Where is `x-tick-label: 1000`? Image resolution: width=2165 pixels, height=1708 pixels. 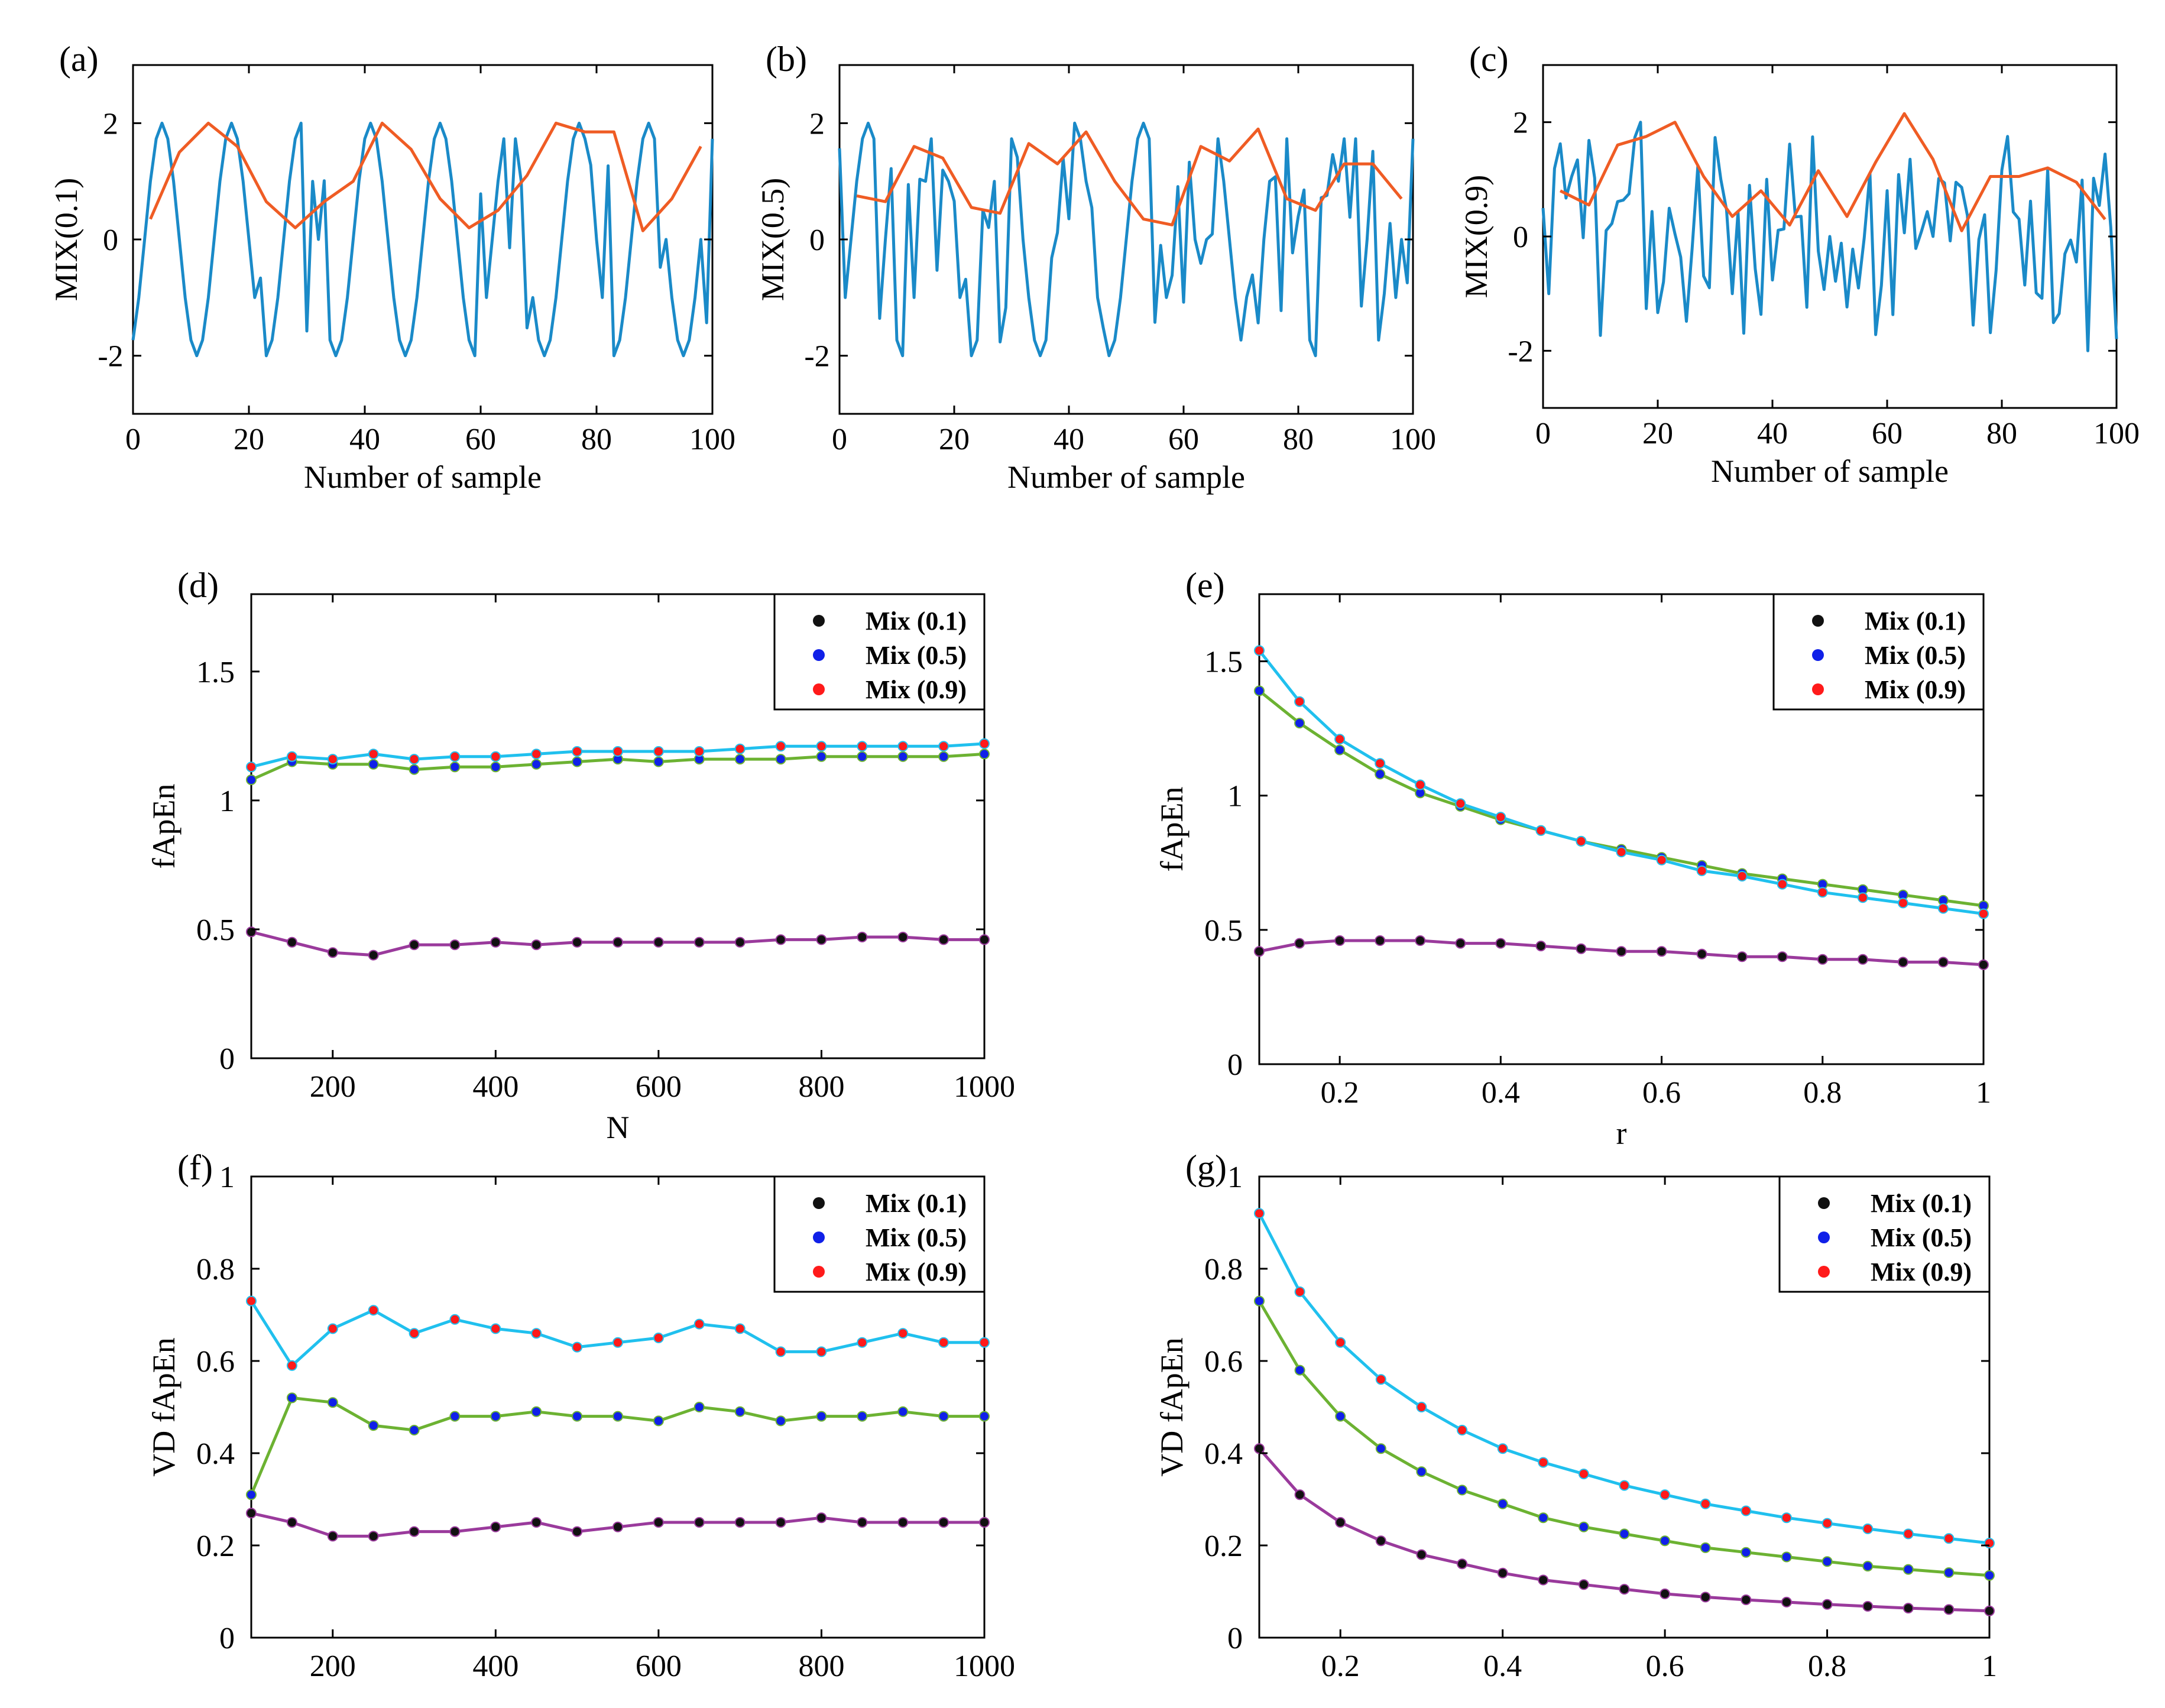
x-tick-label: 1000 is located at coordinates (984, 1087).